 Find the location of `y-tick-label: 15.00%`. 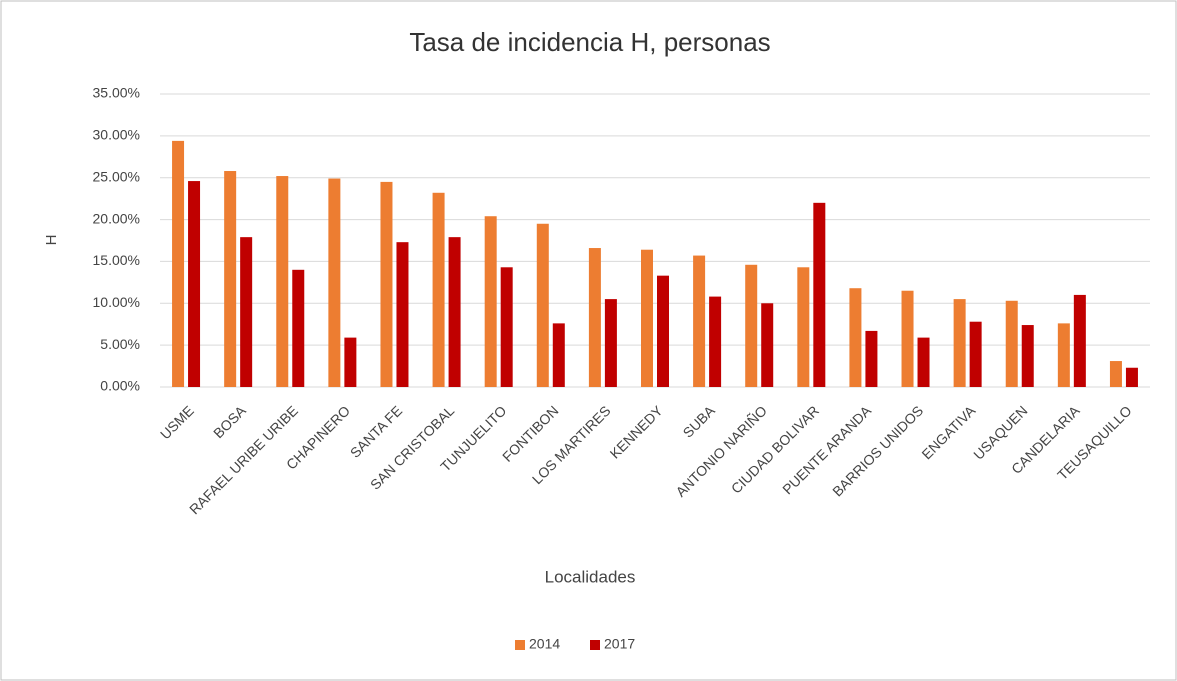

y-tick-label: 15.00% is located at coordinates (116, 260).